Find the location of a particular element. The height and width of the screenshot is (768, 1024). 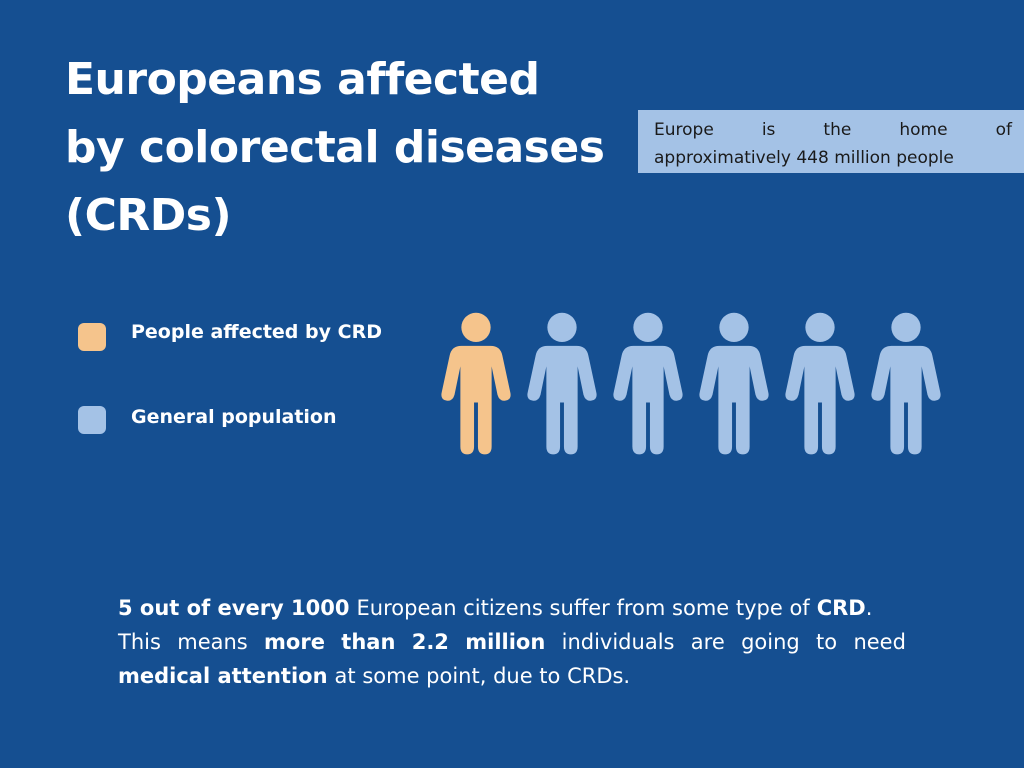

note-word: is is located at coordinates (768, 130).